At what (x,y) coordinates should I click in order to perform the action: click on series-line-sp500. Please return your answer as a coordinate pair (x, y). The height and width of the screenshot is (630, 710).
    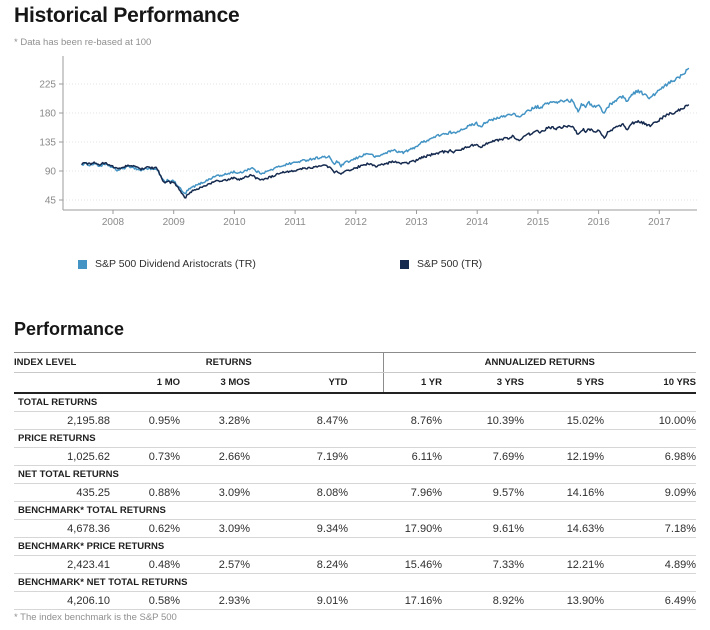
    Looking at the image, I should click on (385, 151).